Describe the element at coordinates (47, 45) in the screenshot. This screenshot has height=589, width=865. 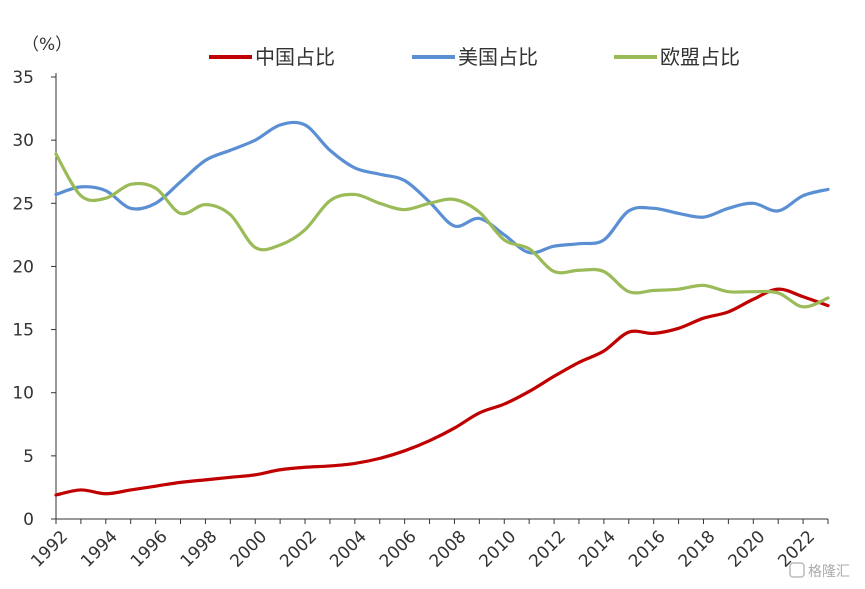
I see `y-unit-label: （%）` at that location.